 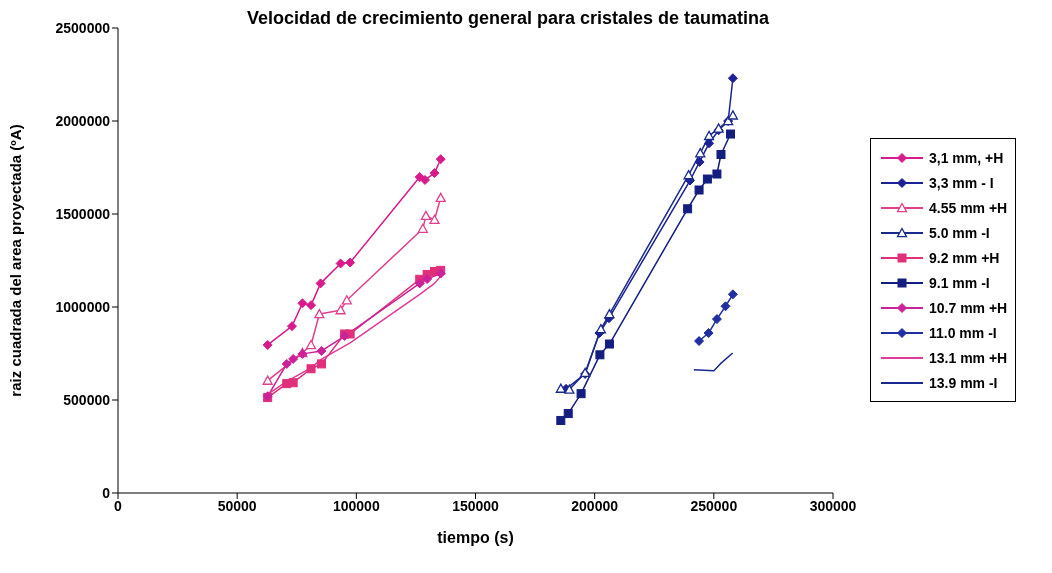 What do you see at coordinates (87, 399) in the screenshot?
I see `y-tick-label: 500000` at bounding box center [87, 399].